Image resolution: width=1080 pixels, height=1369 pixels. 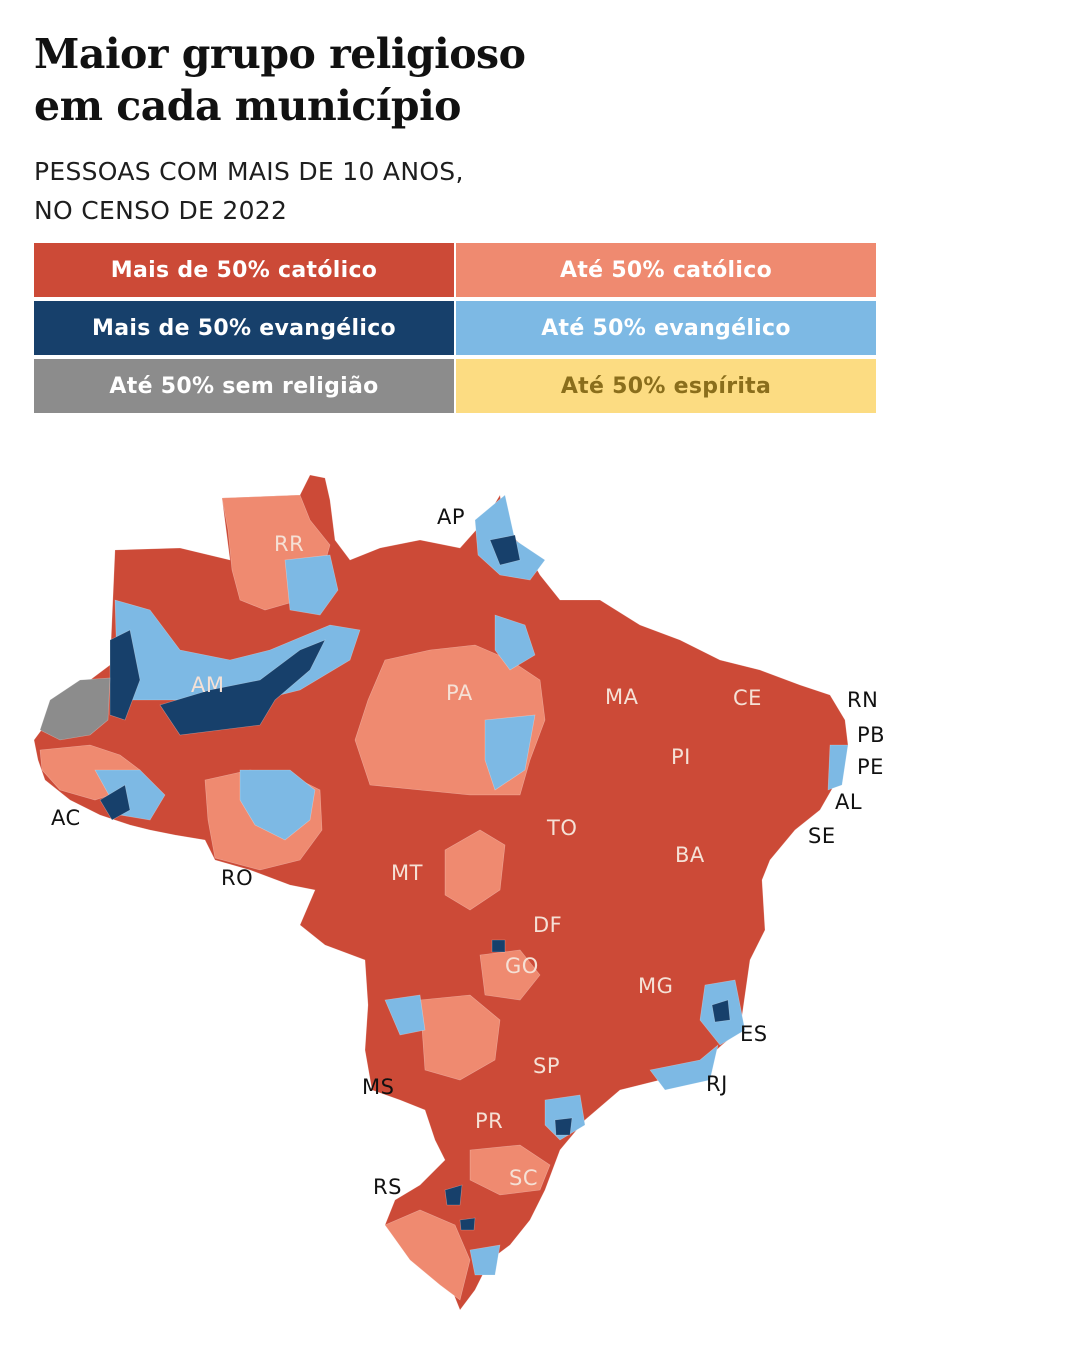 I want to click on region-rj-blue, so click(x=684, y=1067).